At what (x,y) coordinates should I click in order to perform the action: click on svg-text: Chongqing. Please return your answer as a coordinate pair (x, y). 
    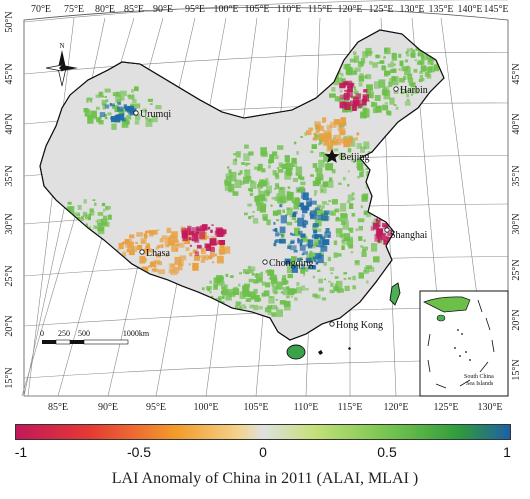
    Looking at the image, I should click on (291, 263).